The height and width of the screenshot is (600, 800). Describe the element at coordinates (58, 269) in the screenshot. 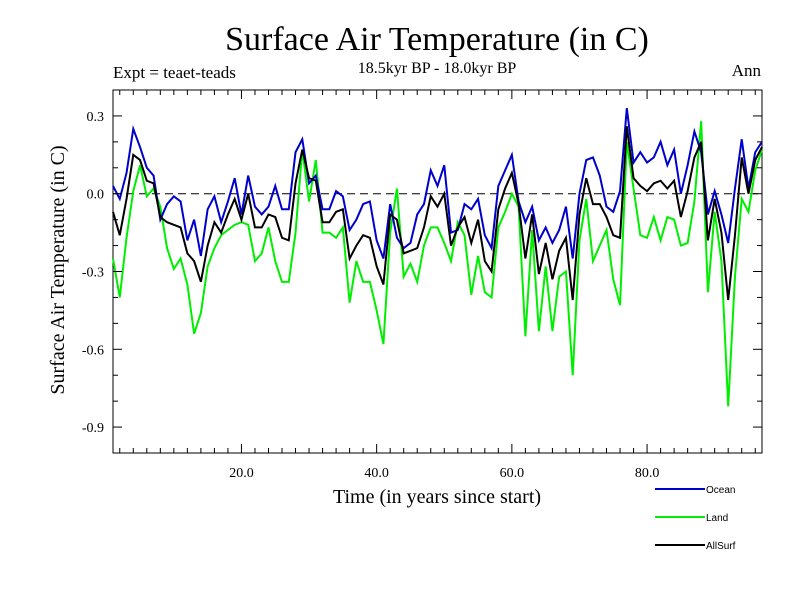

I see `y-axis-label: Surface Air Temperature (in C)` at that location.